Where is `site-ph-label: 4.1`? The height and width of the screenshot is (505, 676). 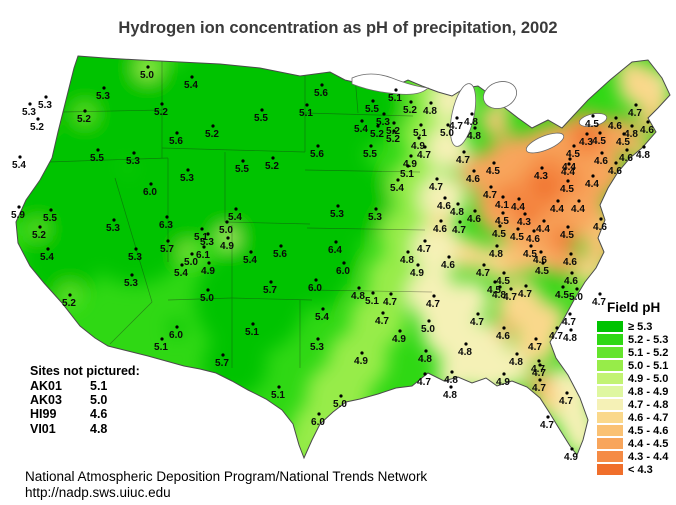 site-ph-label: 4.1 is located at coordinates (502, 205).